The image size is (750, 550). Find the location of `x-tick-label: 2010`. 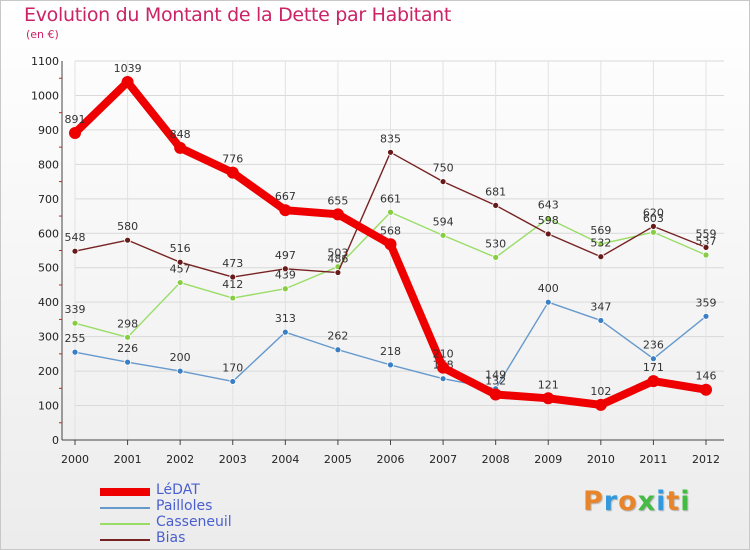

x-tick-label: 2010 is located at coordinates (601, 459).